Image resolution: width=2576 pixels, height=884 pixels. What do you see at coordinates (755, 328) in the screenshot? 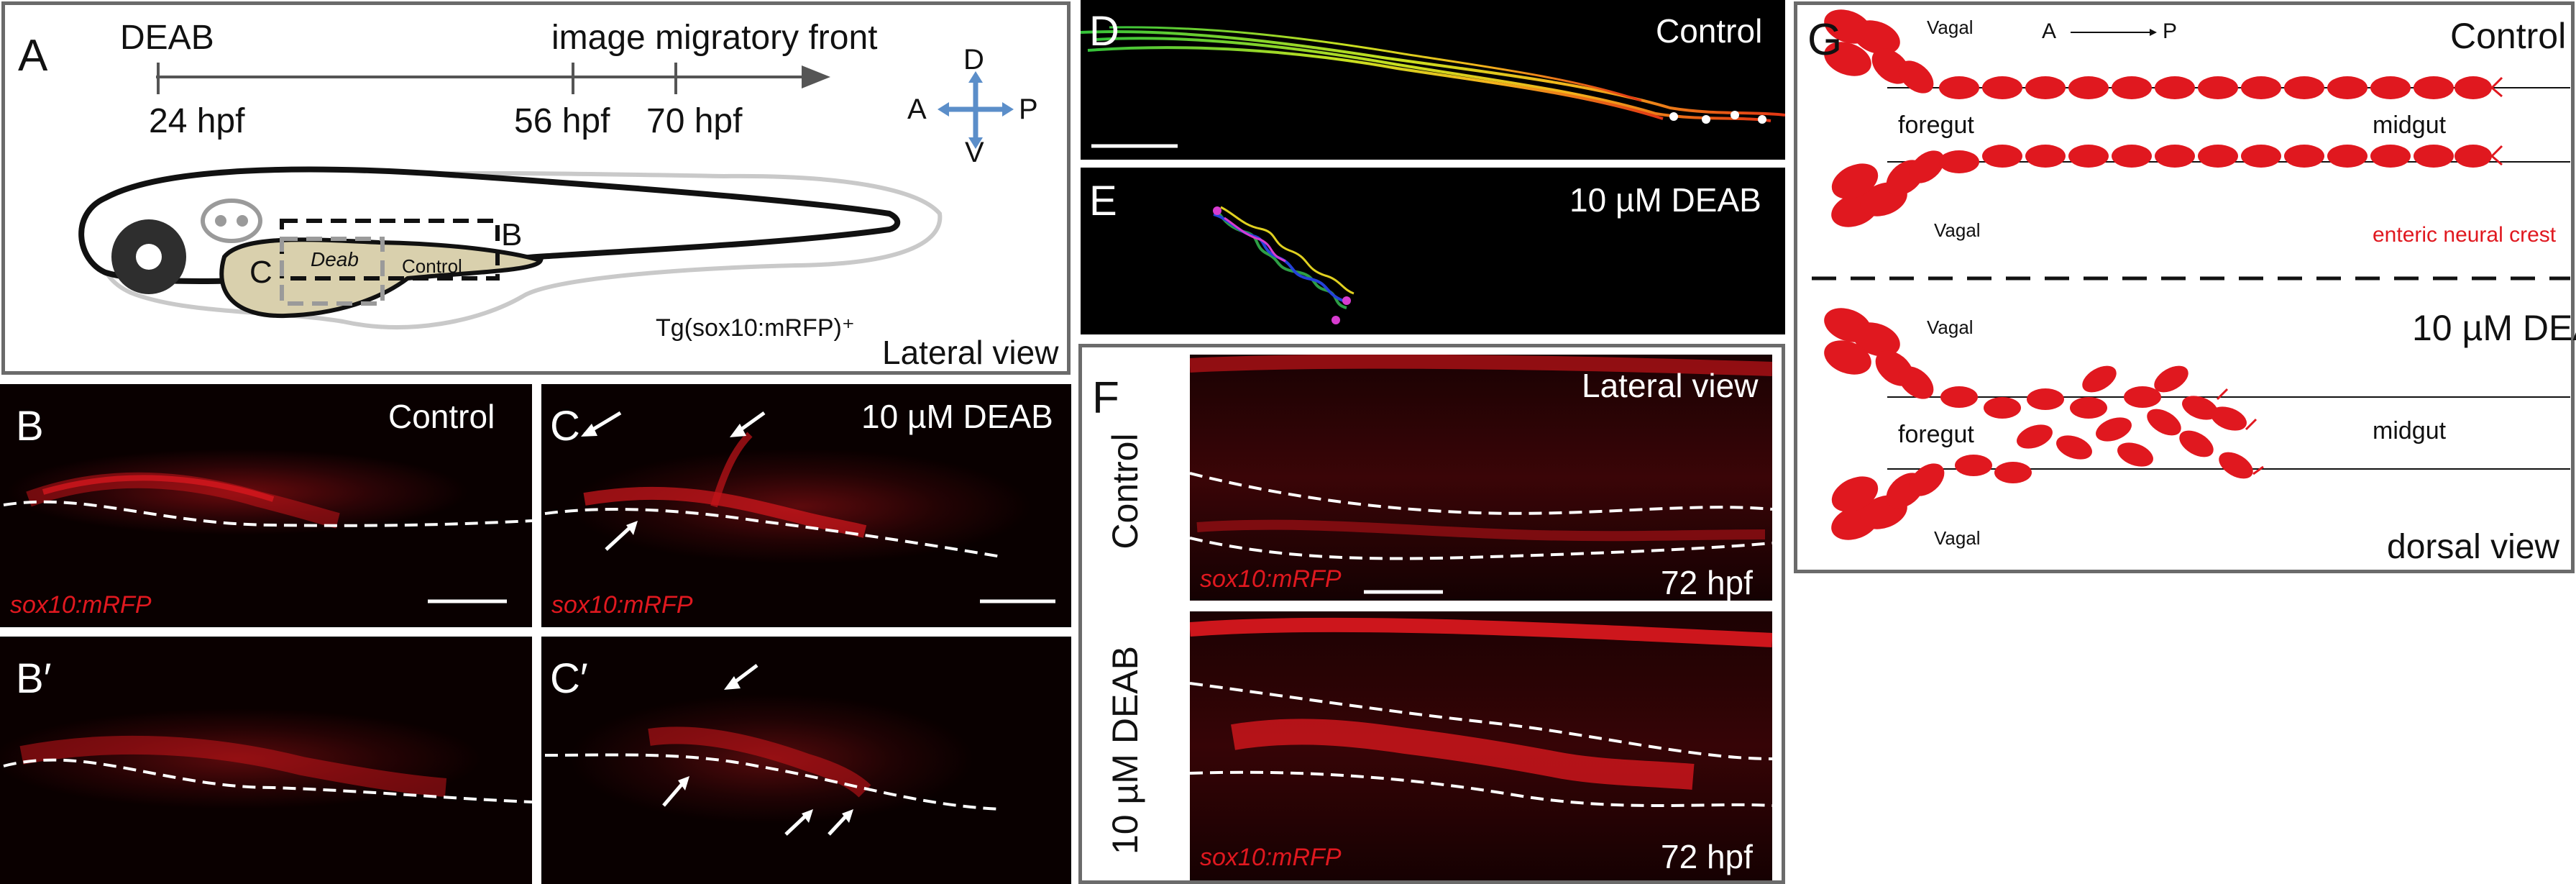
I see `transgene-label: Tg(sox10:mRFP)⁺` at bounding box center [755, 328].